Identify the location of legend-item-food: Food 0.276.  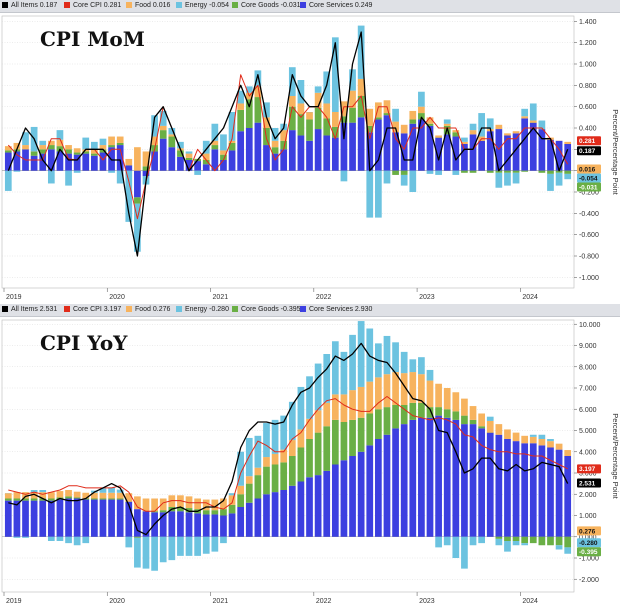
(148, 310).